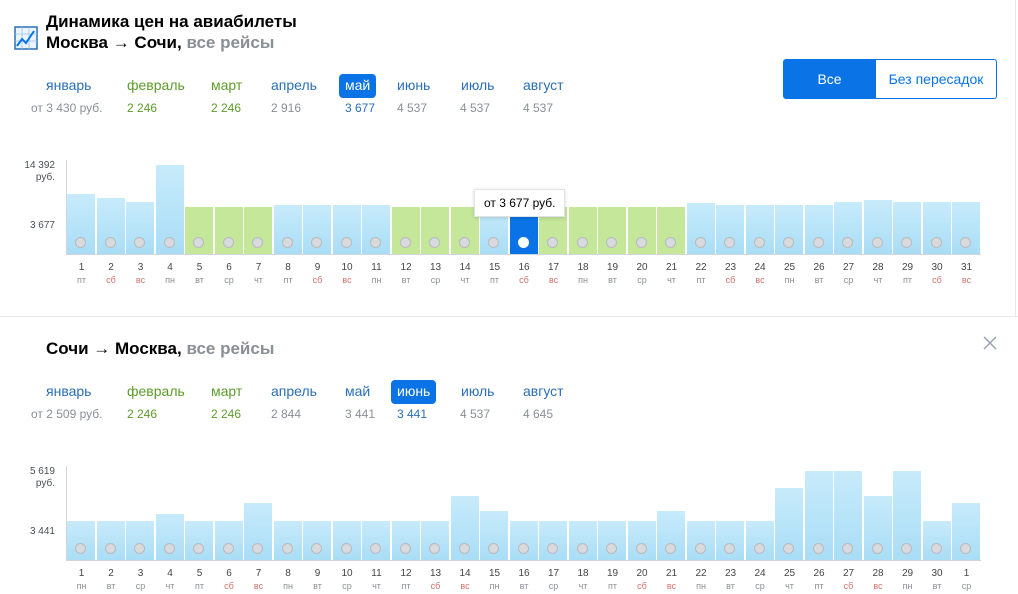 The image size is (1018, 594). What do you see at coordinates (229, 586) in the screenshot?
I see `weekday-label: сб` at bounding box center [229, 586].